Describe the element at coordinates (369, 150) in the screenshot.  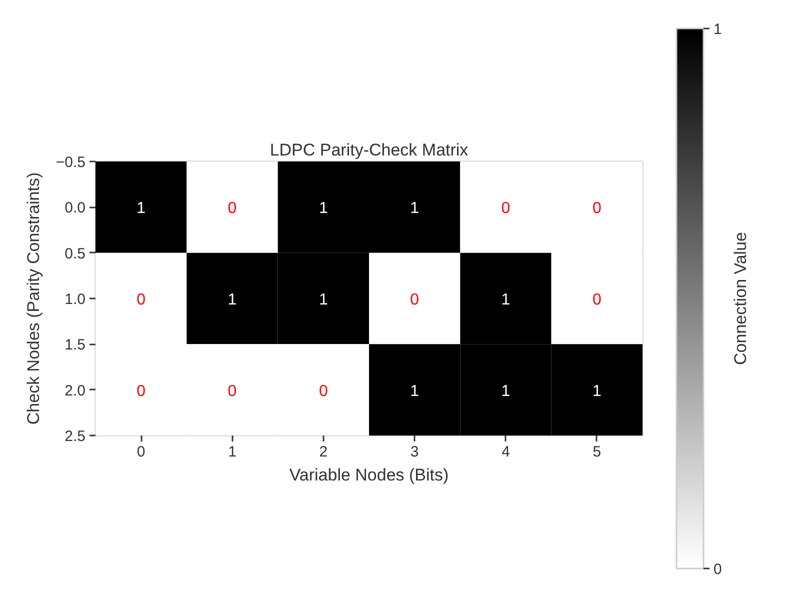
I see `chart-title: LDPC Parity-Check Matrix` at that location.